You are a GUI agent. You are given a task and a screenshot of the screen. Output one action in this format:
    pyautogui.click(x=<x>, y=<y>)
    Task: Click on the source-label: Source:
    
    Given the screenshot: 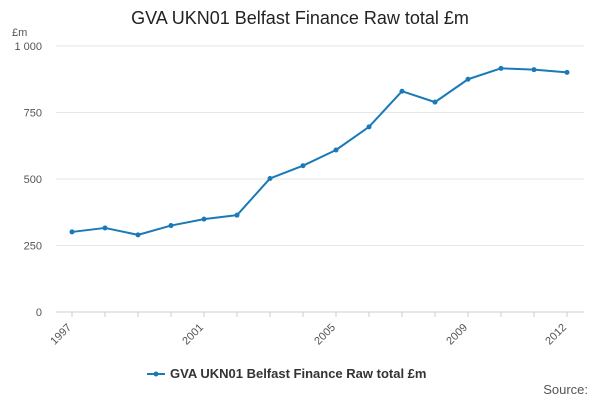 What is the action you would take?
    pyautogui.click(x=565, y=389)
    